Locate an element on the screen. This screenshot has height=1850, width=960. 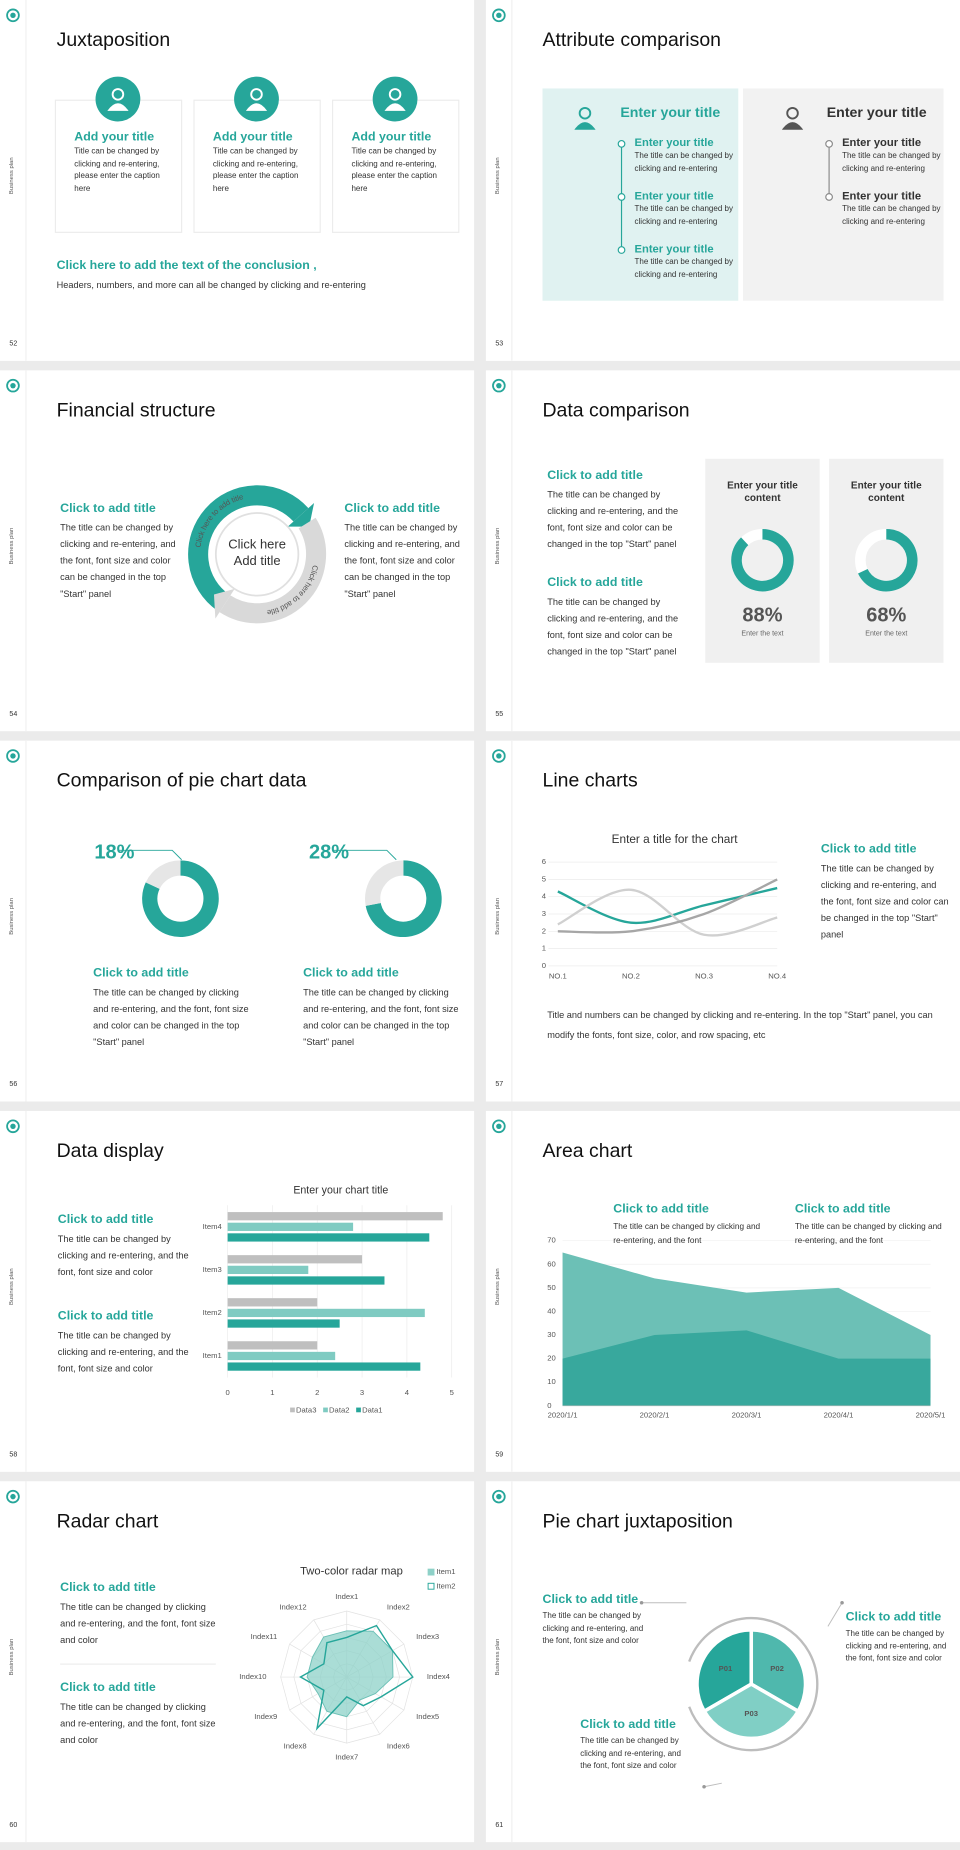
legend-swatch is located at coordinates (431, 1572).